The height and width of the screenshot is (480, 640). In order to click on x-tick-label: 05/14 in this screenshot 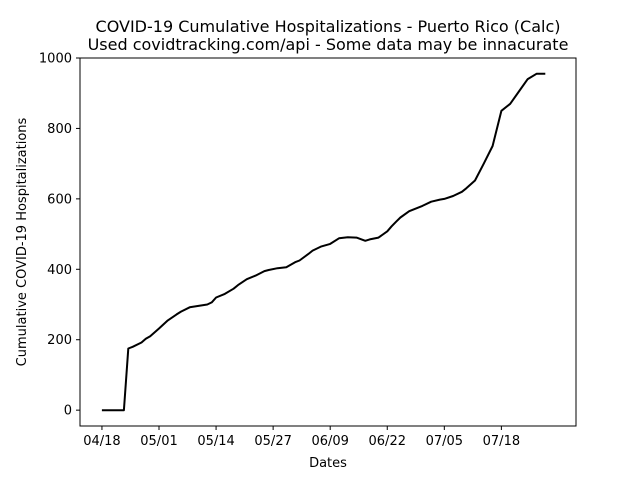, I will do `click(215, 441)`.